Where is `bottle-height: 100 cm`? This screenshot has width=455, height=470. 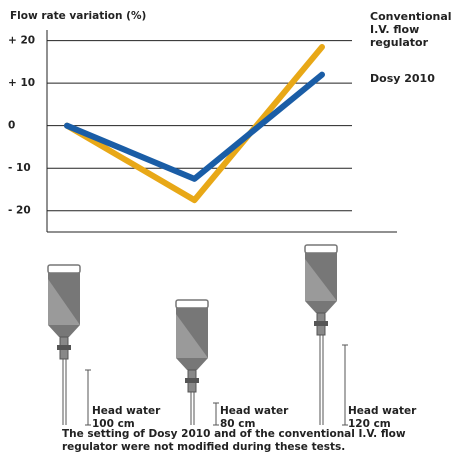
bottle-height: 100 cm is located at coordinates (113, 424).